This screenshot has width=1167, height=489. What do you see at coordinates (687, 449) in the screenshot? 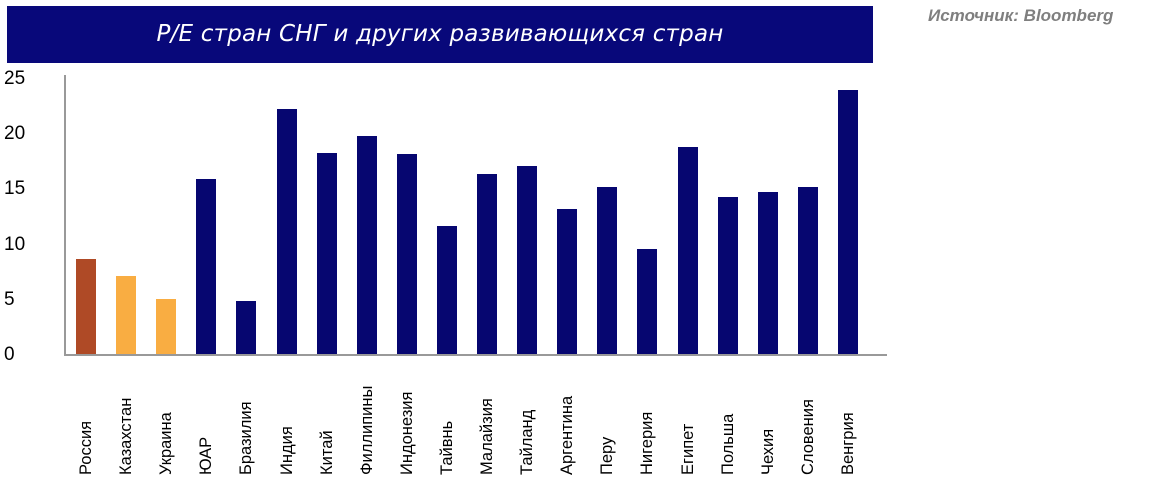
I see `x-tick-label: Египет` at bounding box center [687, 449].